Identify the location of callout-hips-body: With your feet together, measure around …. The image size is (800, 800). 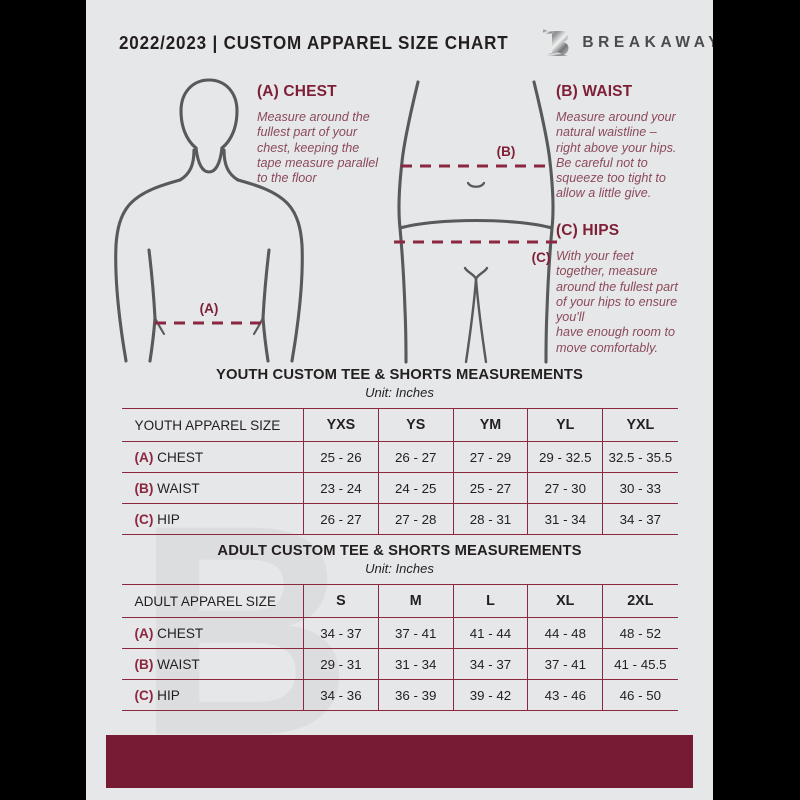
(617, 302).